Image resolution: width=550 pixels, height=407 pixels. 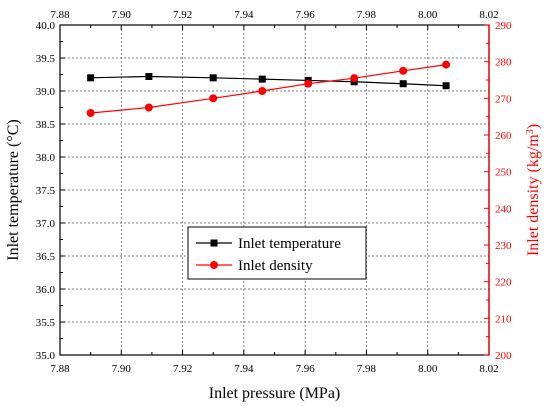 What do you see at coordinates (46, 356) in the screenshot?
I see `y-left-tick-label: 35.0` at bounding box center [46, 356].